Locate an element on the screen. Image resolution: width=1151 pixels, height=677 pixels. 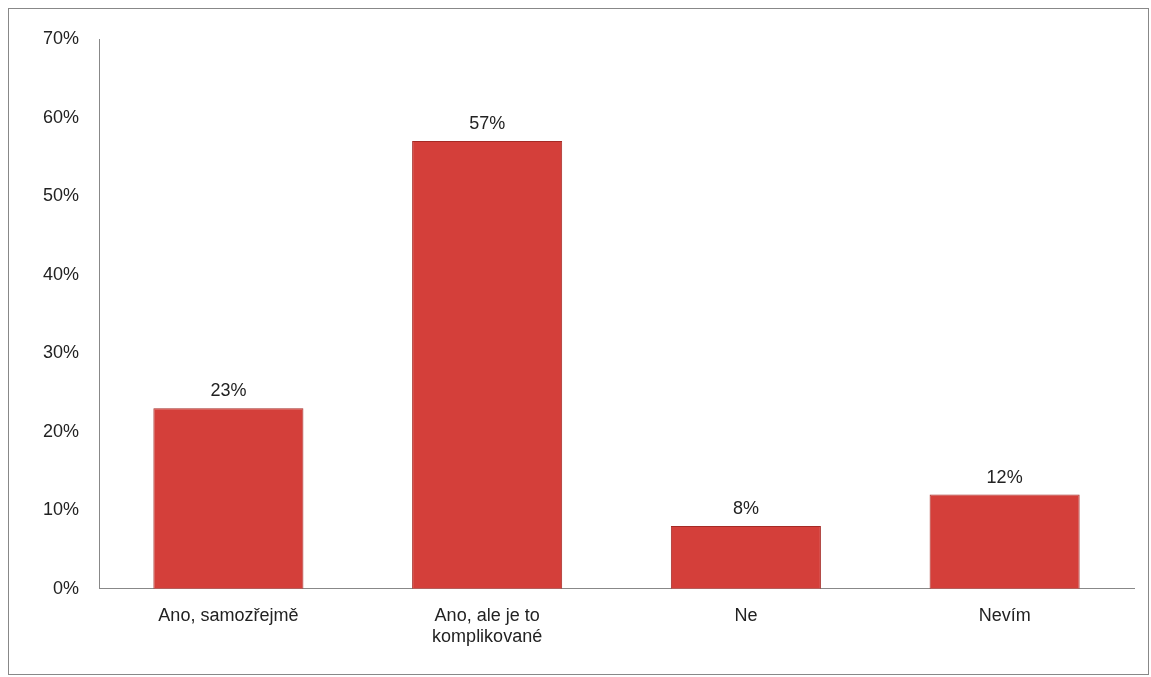
x-tick-label: Ano, samozřejmě is located at coordinates (228, 614).